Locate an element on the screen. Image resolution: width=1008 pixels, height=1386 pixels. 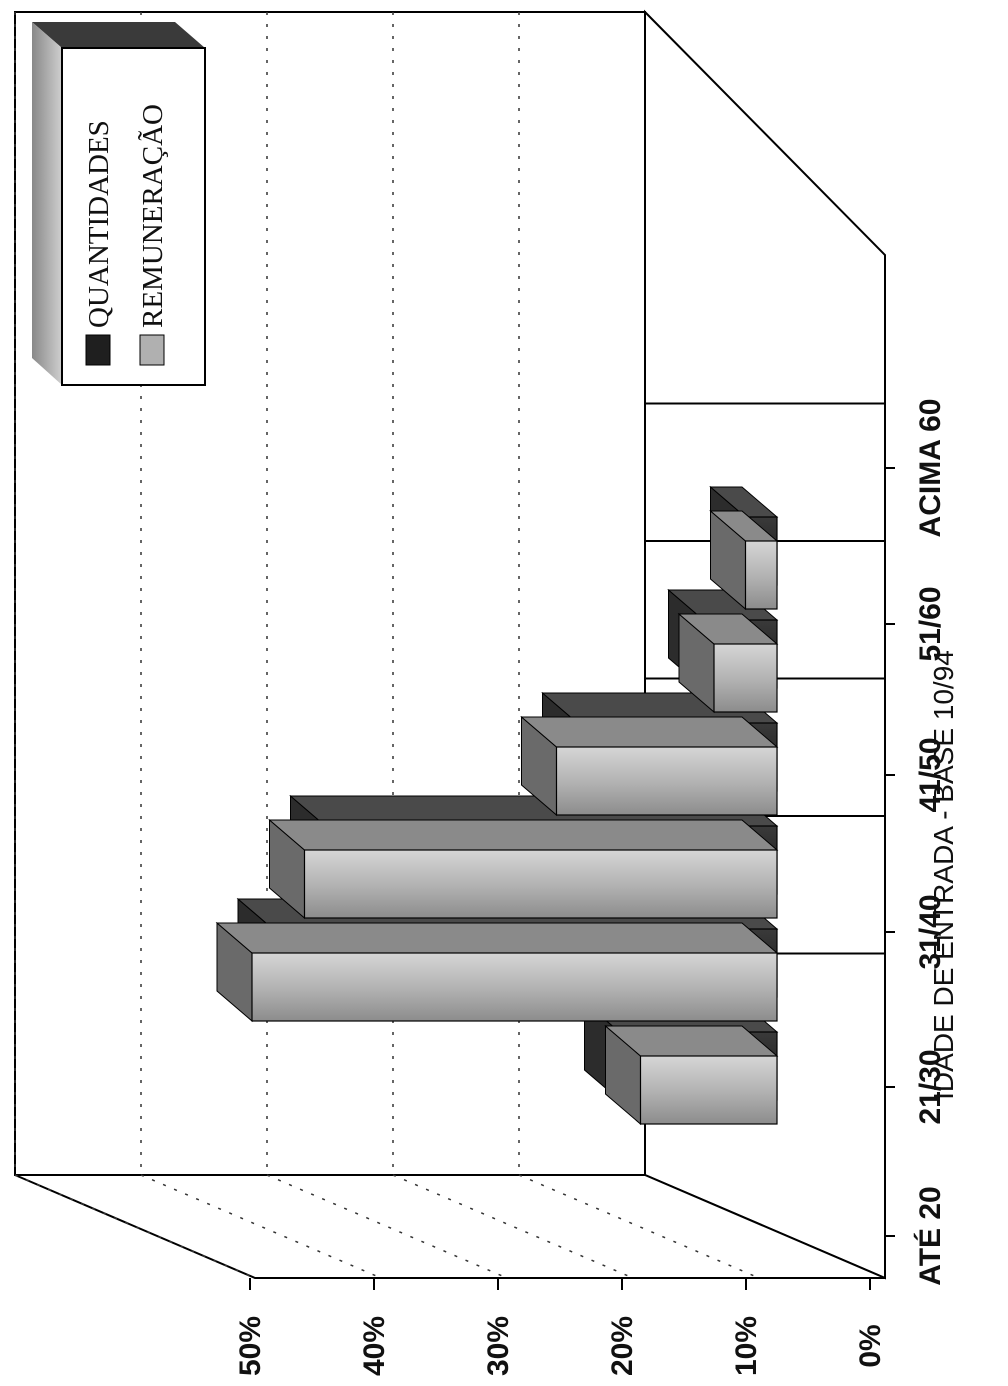
ytick-label: 30% is located at coordinates (498, 1346).